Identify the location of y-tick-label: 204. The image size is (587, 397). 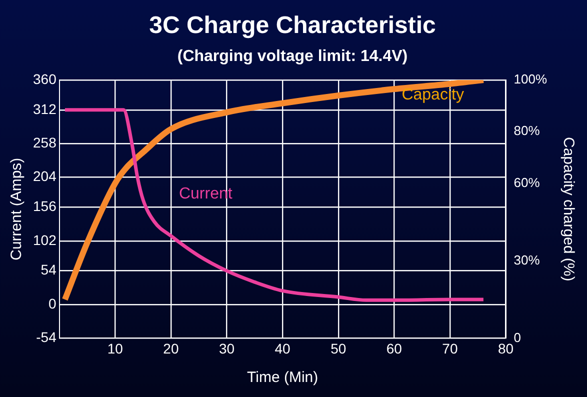
(45, 176).